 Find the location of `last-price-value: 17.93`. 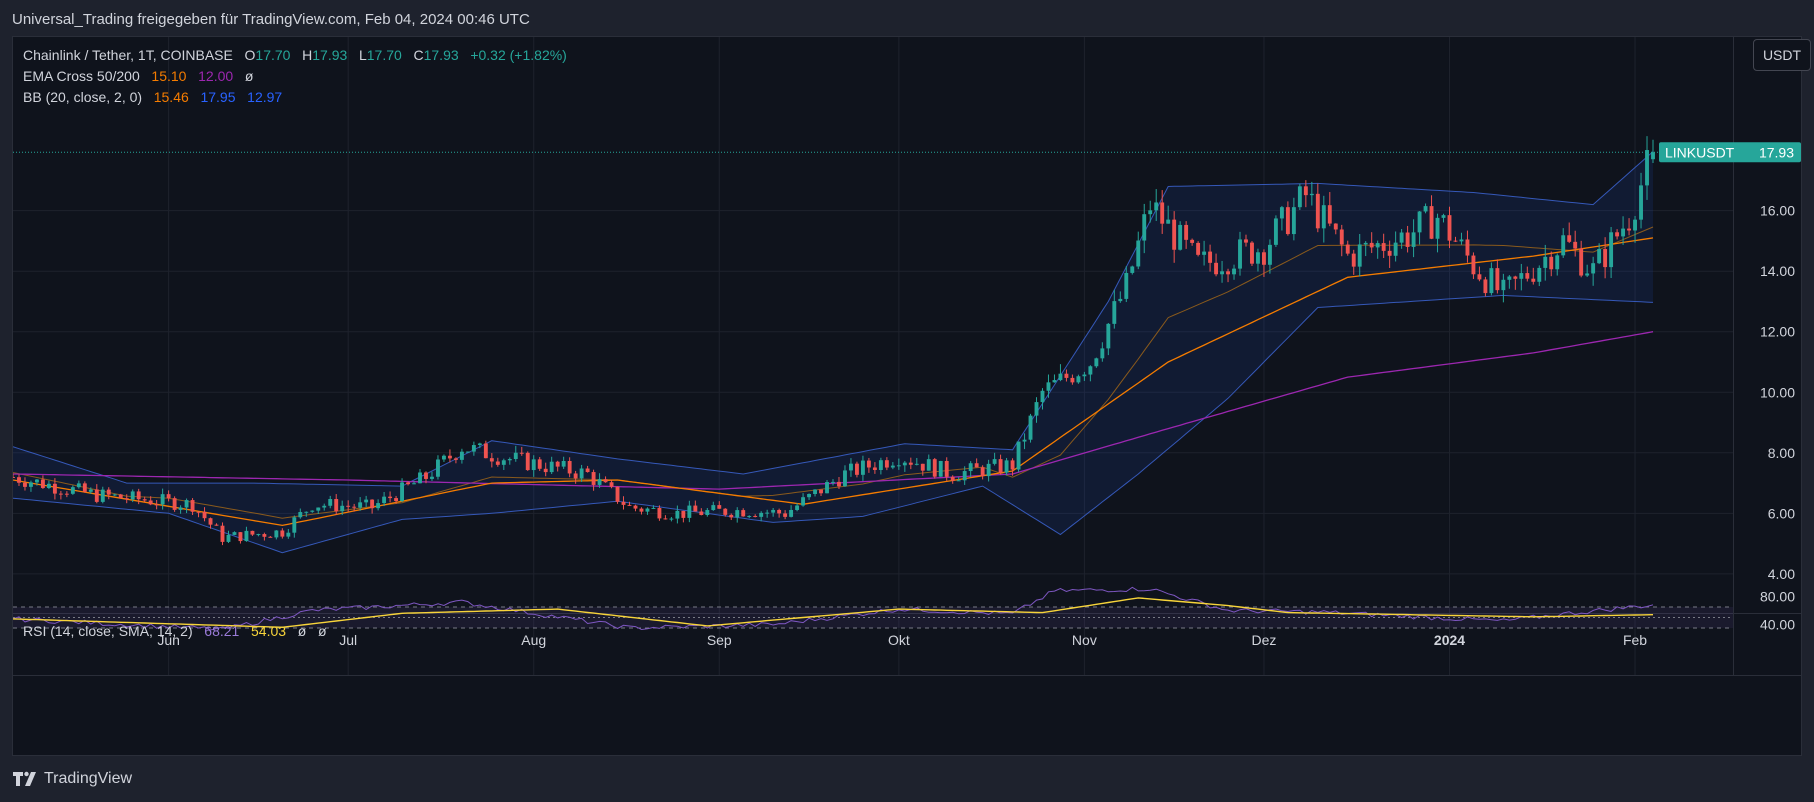

last-price-value: 17.93 is located at coordinates (1776, 152).